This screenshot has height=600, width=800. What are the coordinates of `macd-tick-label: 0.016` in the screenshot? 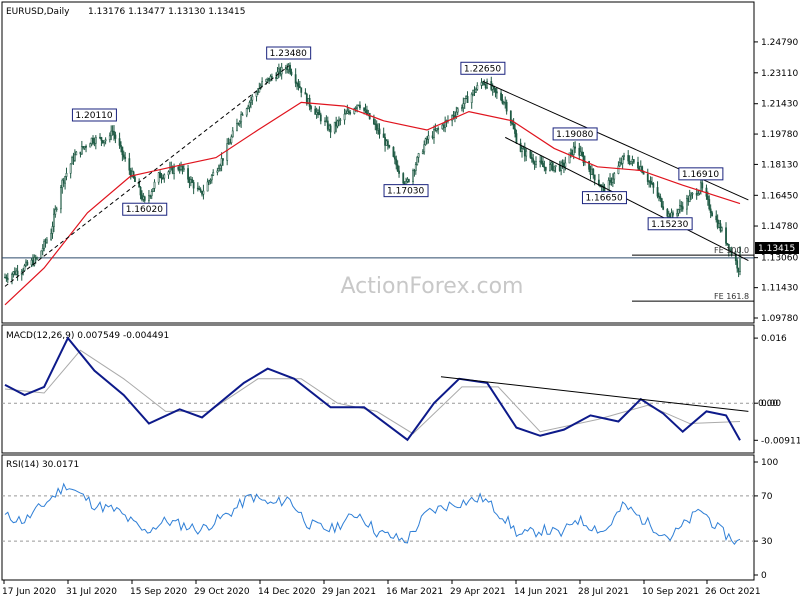 It's located at (774, 339).